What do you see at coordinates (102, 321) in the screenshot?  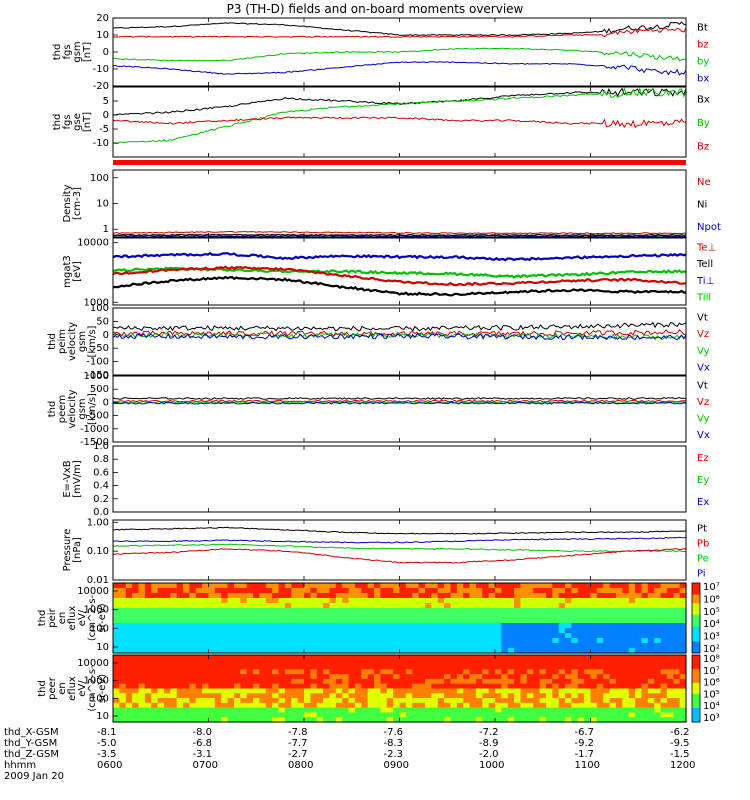 I see `y-tick-label: 50` at bounding box center [102, 321].